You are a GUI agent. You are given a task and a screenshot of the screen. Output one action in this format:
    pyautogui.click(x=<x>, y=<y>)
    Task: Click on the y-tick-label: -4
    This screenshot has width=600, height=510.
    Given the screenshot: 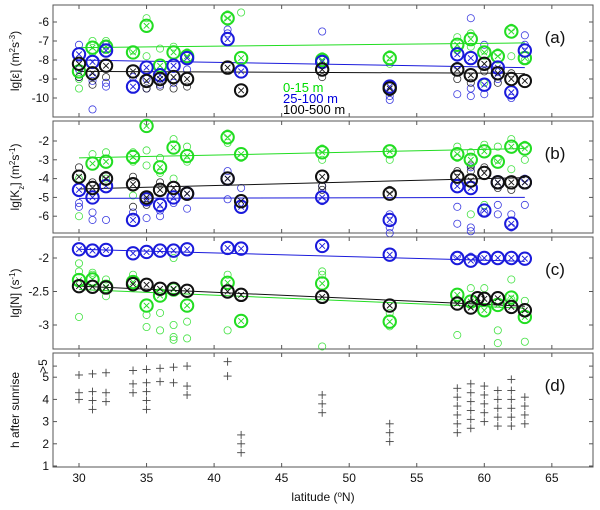 What is the action you would take?
    pyautogui.click(x=43, y=179)
    